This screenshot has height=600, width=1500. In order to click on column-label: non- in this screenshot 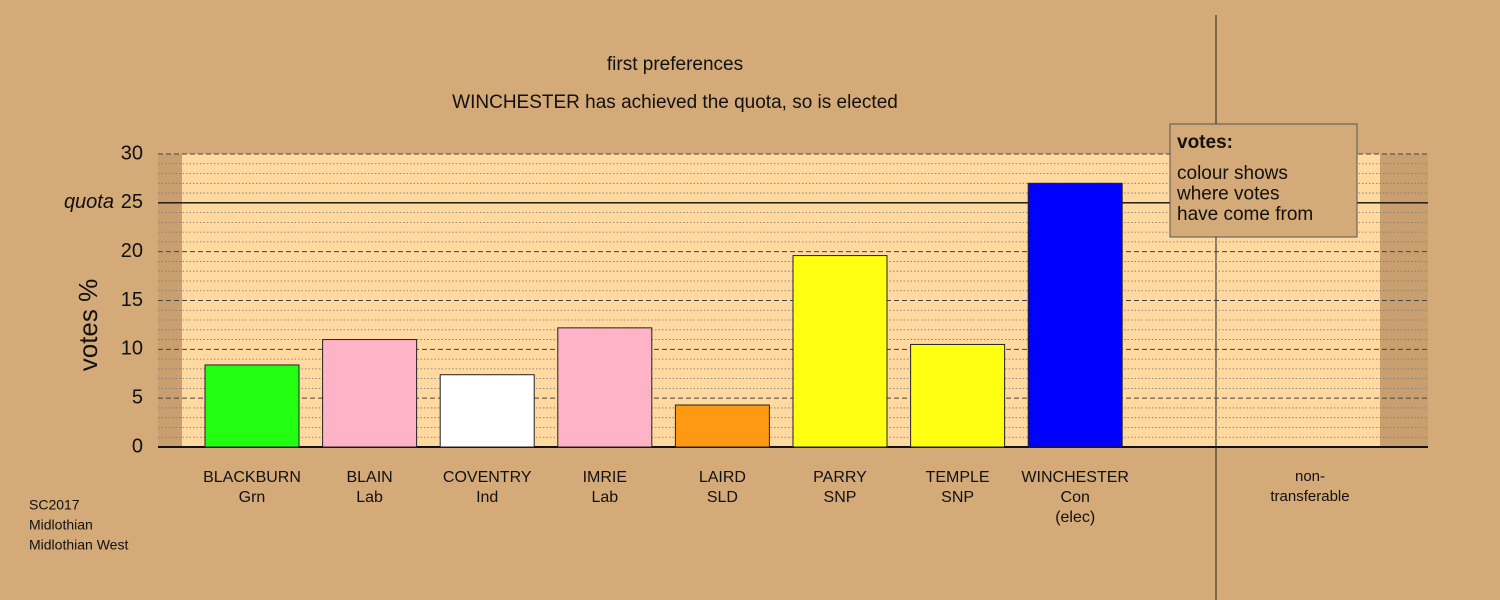, I will do `click(1310, 476)`.